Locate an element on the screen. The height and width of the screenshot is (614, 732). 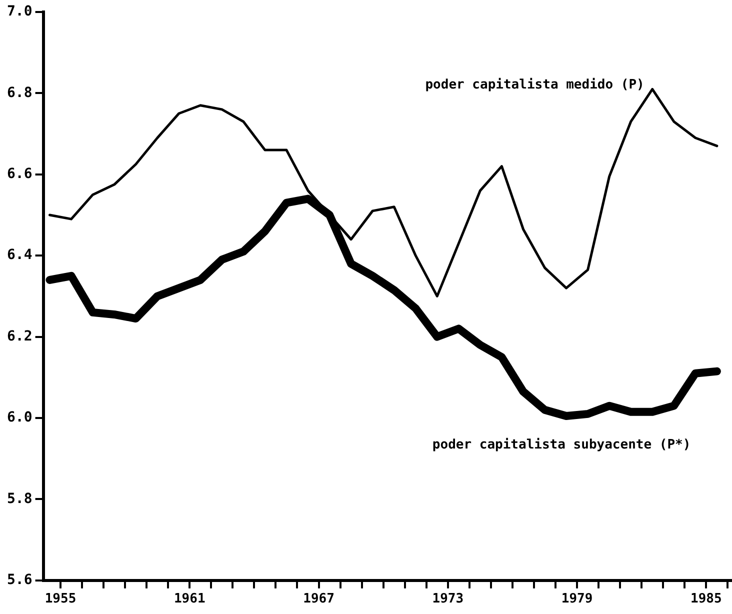
x-tick-label: 1967 is located at coordinates (318, 599).